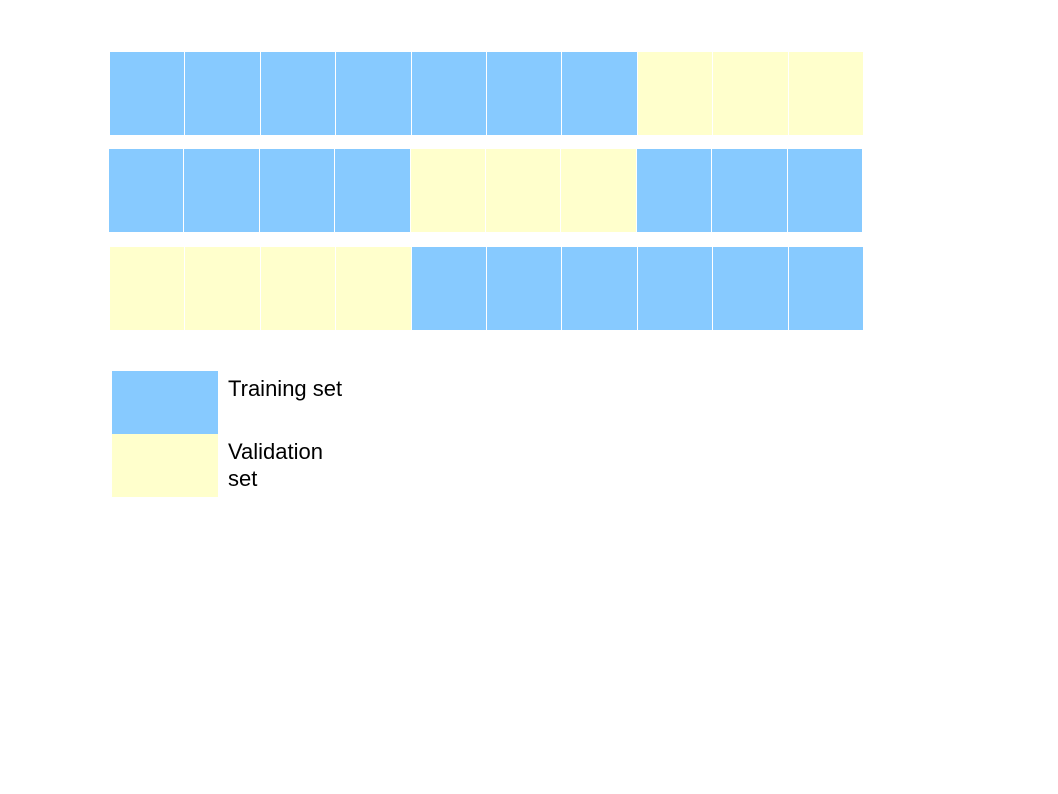 This screenshot has width=1058, height=794. Describe the element at coordinates (165, 465) in the screenshot. I see `legend-swatch-validation` at that location.